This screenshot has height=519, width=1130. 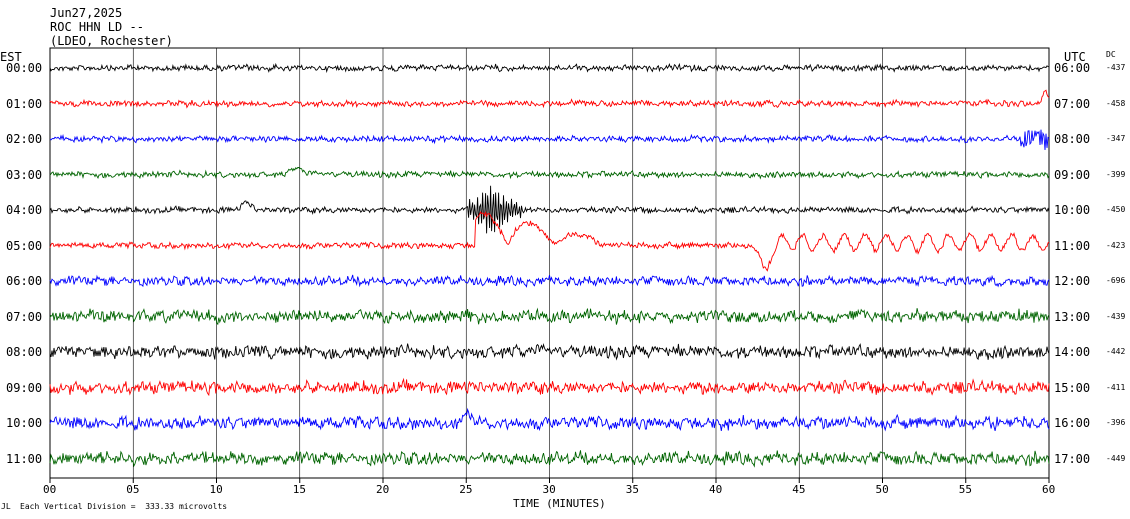 What do you see at coordinates (1116, 174) in the screenshot?
I see `dc-value: -399` at bounding box center [1116, 174].